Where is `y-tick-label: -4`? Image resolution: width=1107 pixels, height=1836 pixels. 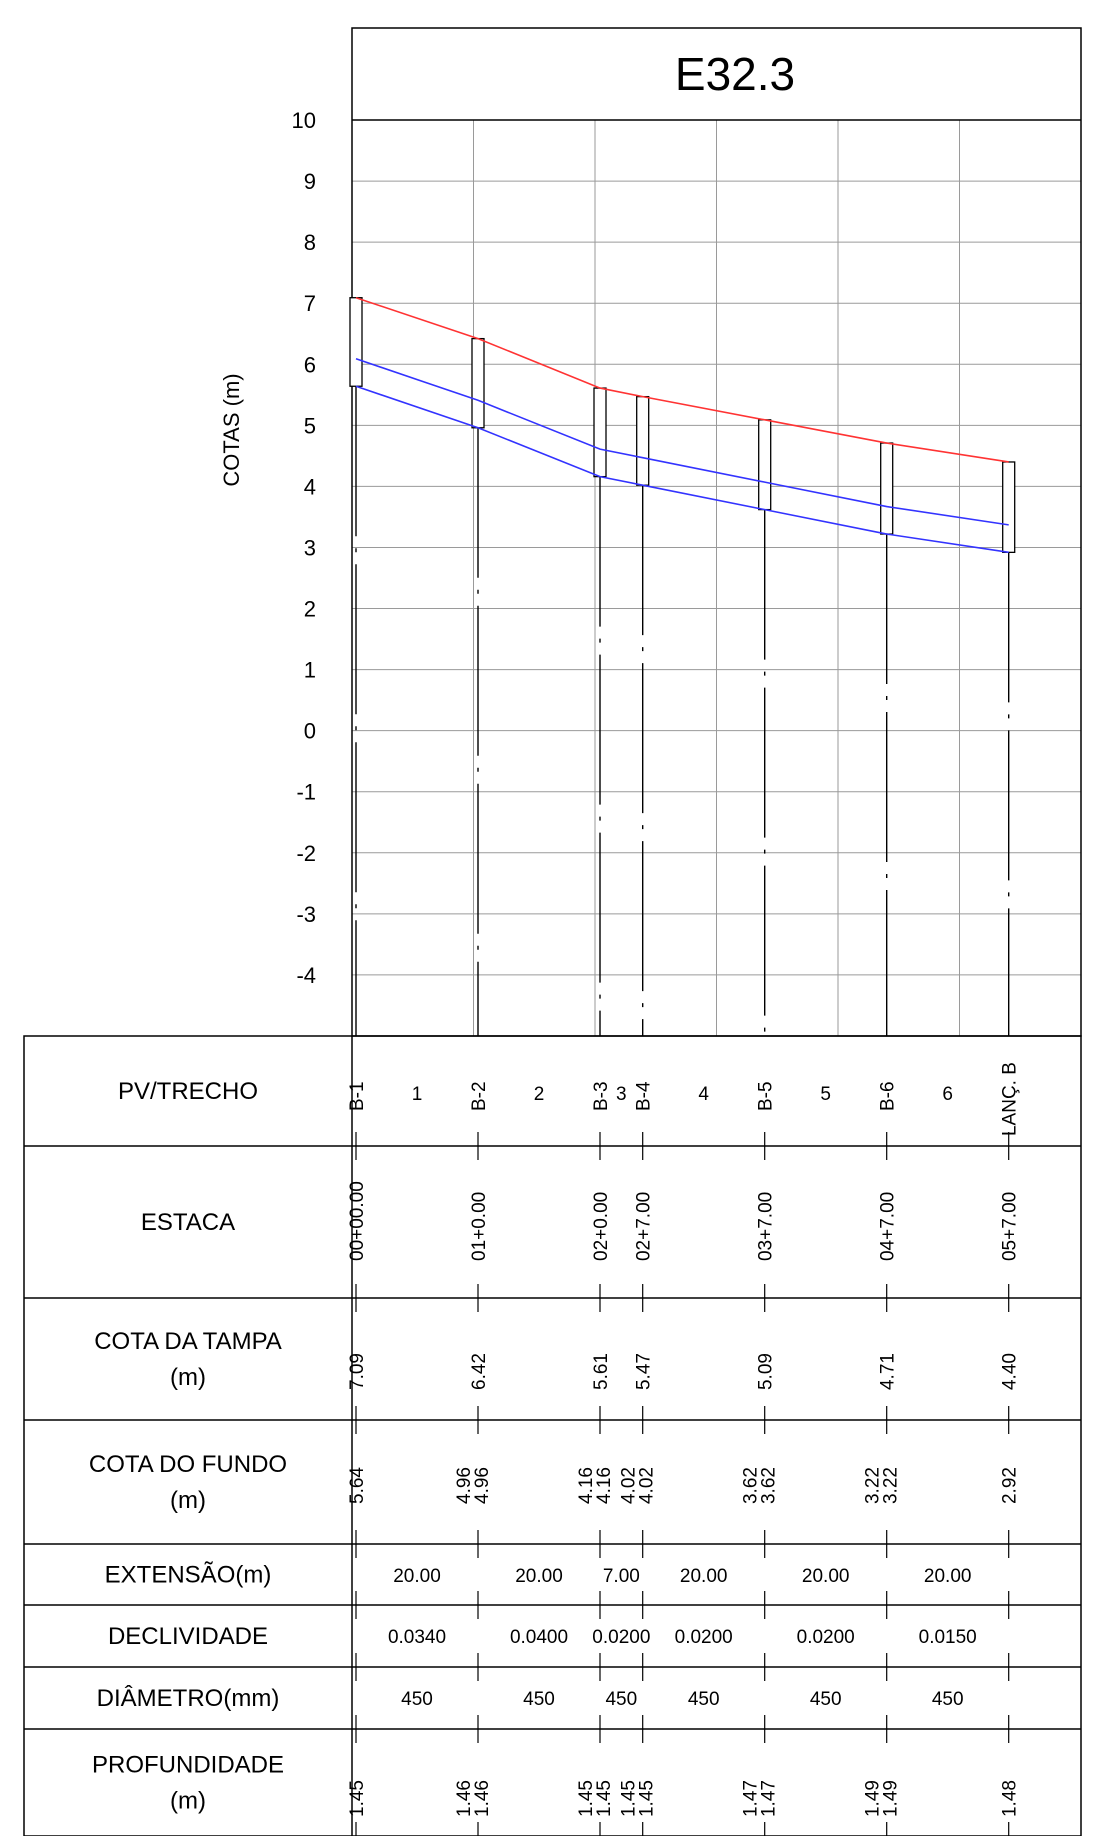
y-tick-label: -4 is located at coordinates (306, 975).